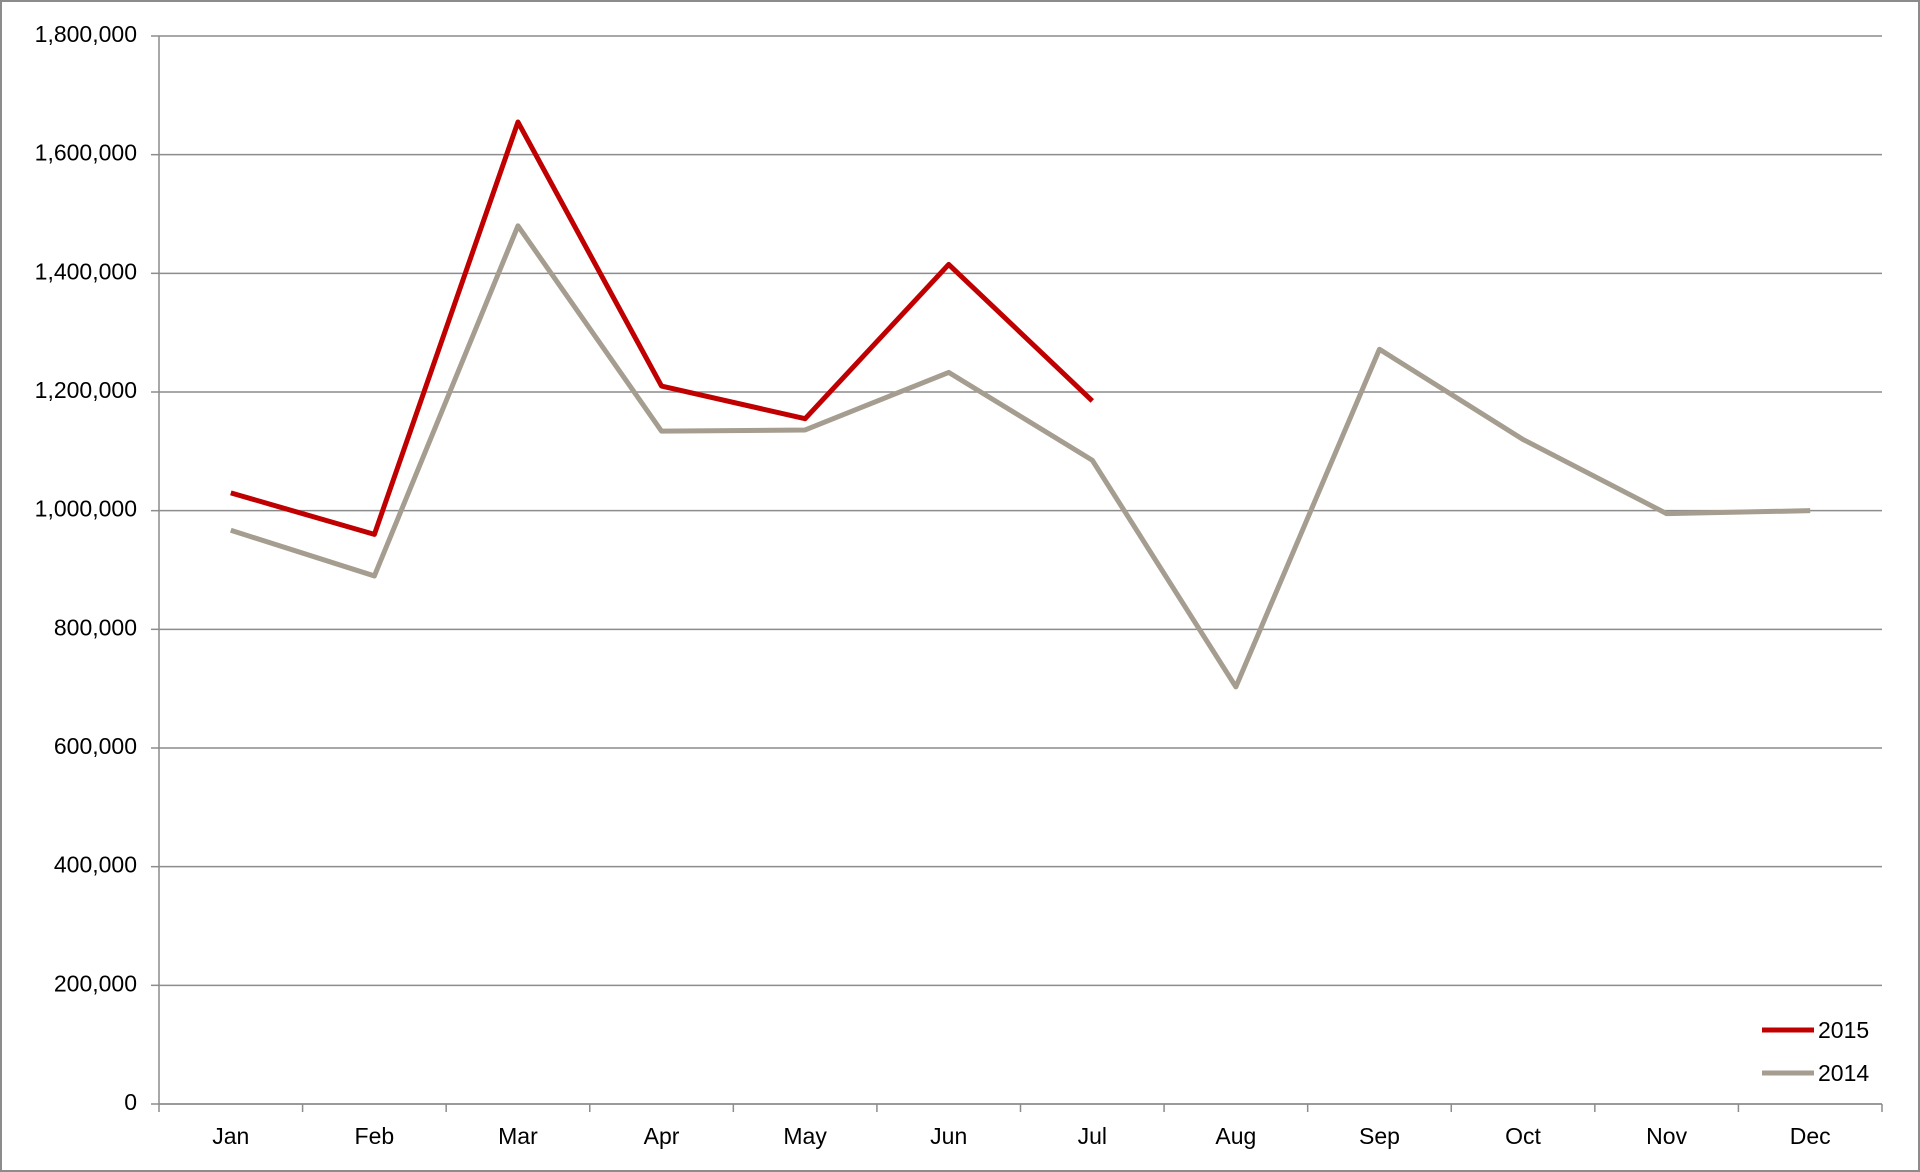 This screenshot has height=1172, width=1920. Describe the element at coordinates (86, 153) in the screenshot. I see `y-tick-label: 1,600,000` at that location.